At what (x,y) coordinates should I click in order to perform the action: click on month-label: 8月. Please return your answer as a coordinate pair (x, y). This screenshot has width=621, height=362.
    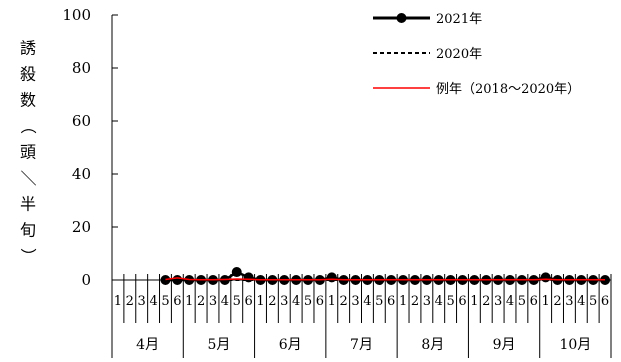
    Looking at the image, I should click on (432, 345).